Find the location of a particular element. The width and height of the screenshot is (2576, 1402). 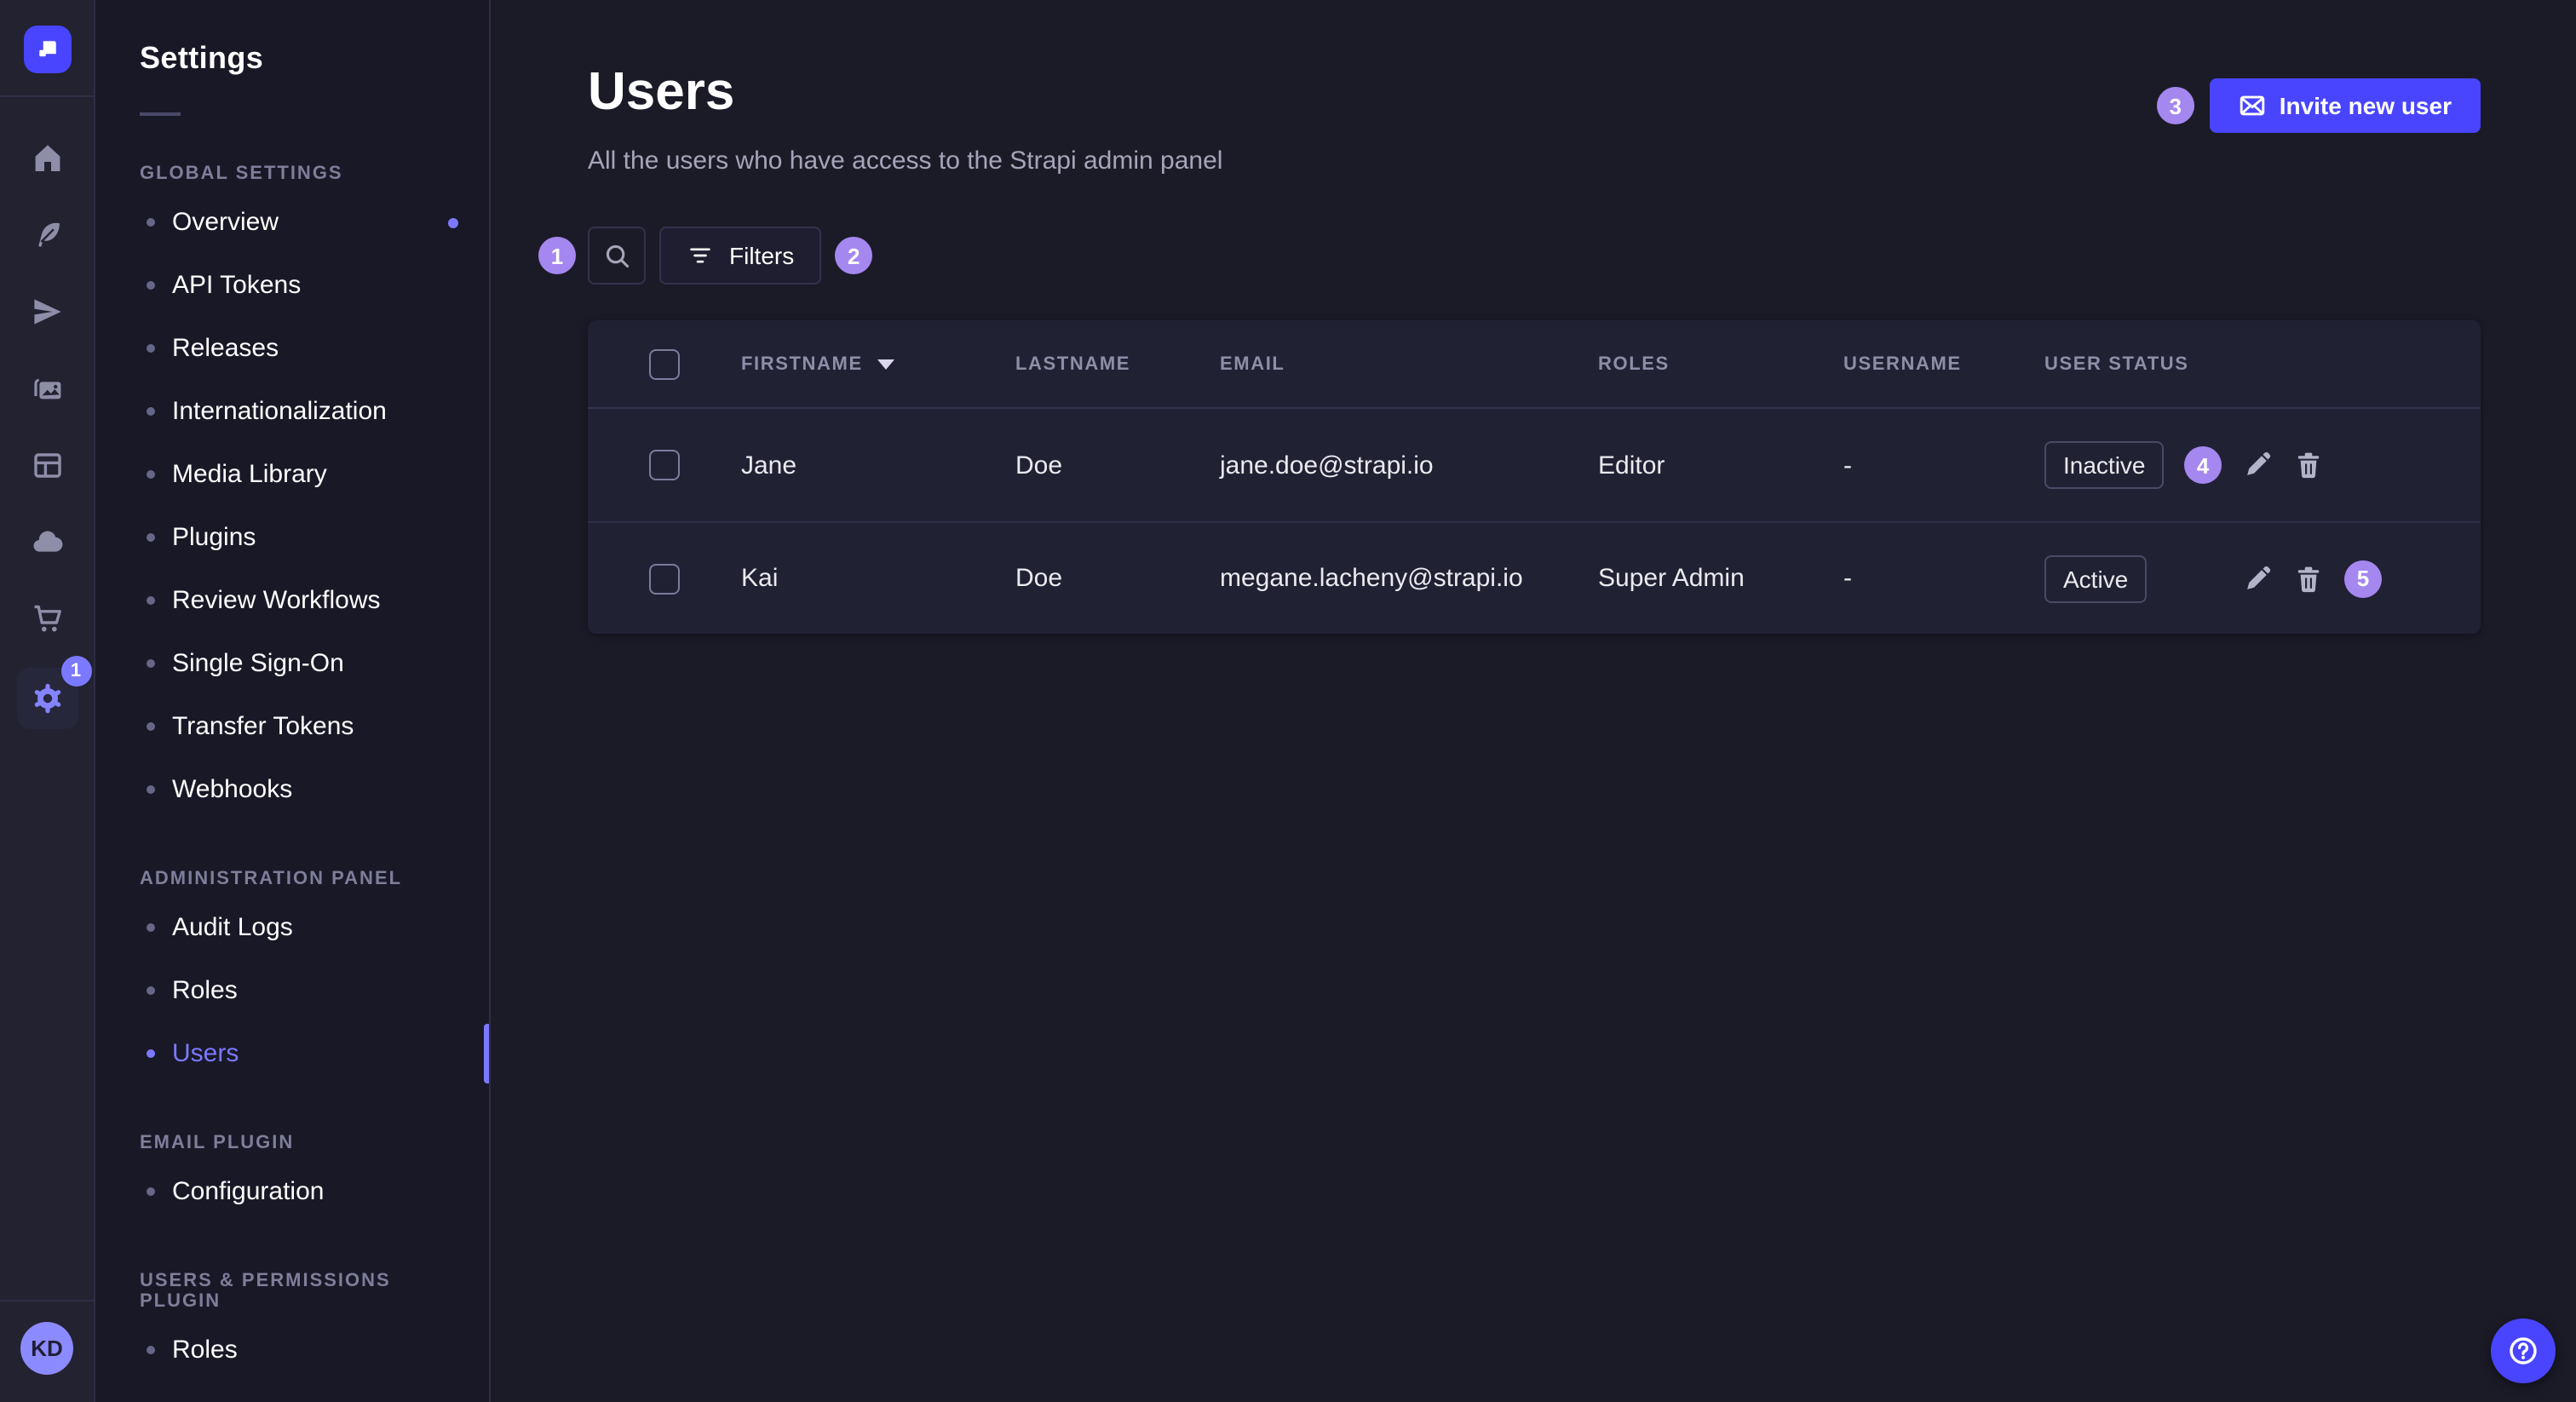

sidebar-item-label: Internationalization is located at coordinates (279, 411).